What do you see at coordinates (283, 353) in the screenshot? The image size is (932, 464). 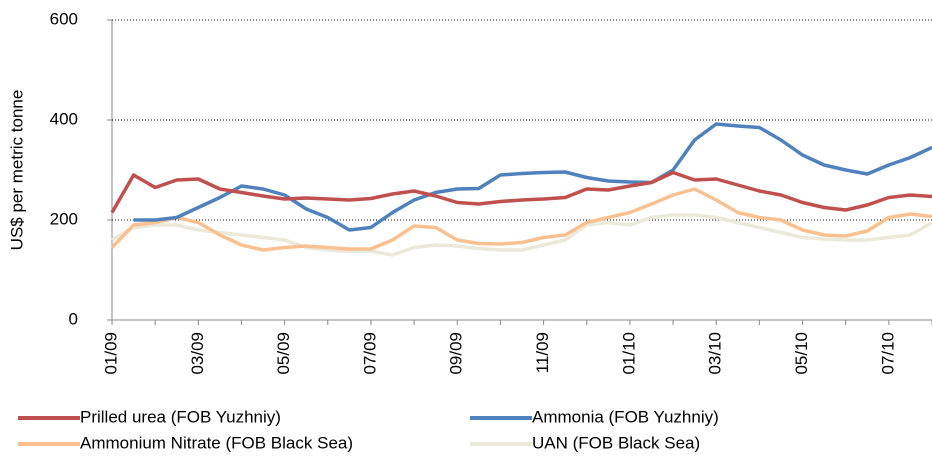 I see `x-tick-label: 05/09` at bounding box center [283, 353].